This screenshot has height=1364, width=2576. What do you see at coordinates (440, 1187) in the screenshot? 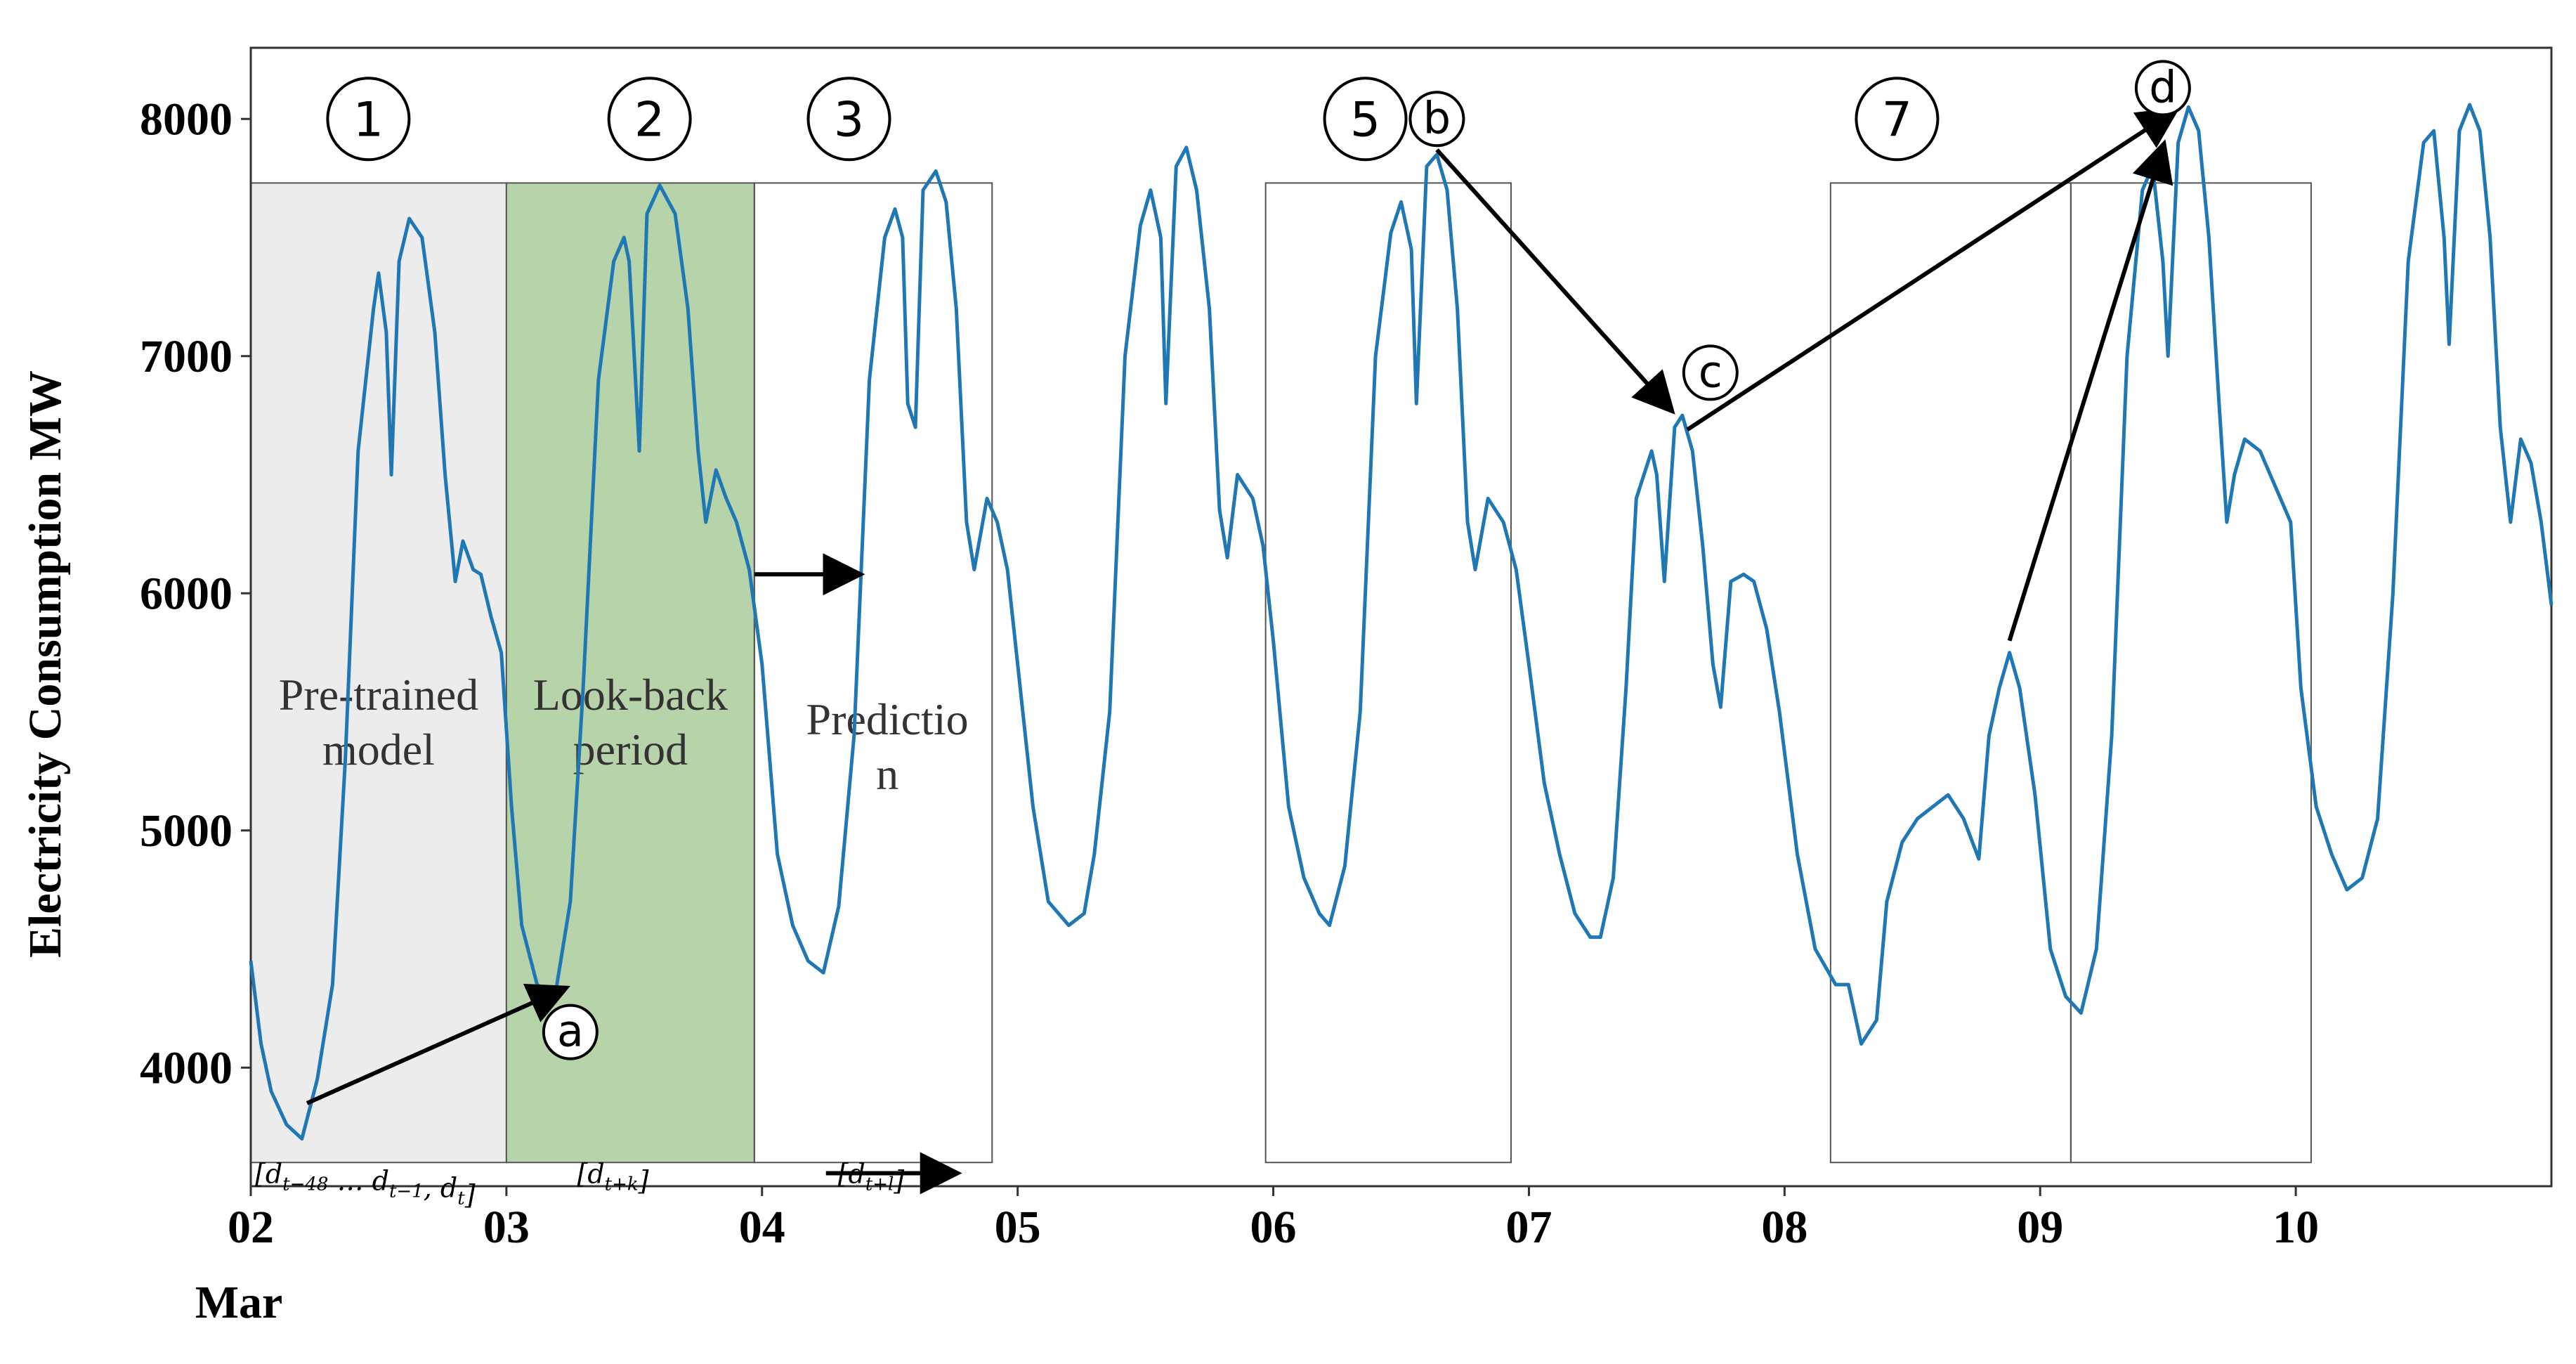
I see `formula-part: , d` at bounding box center [440, 1187].